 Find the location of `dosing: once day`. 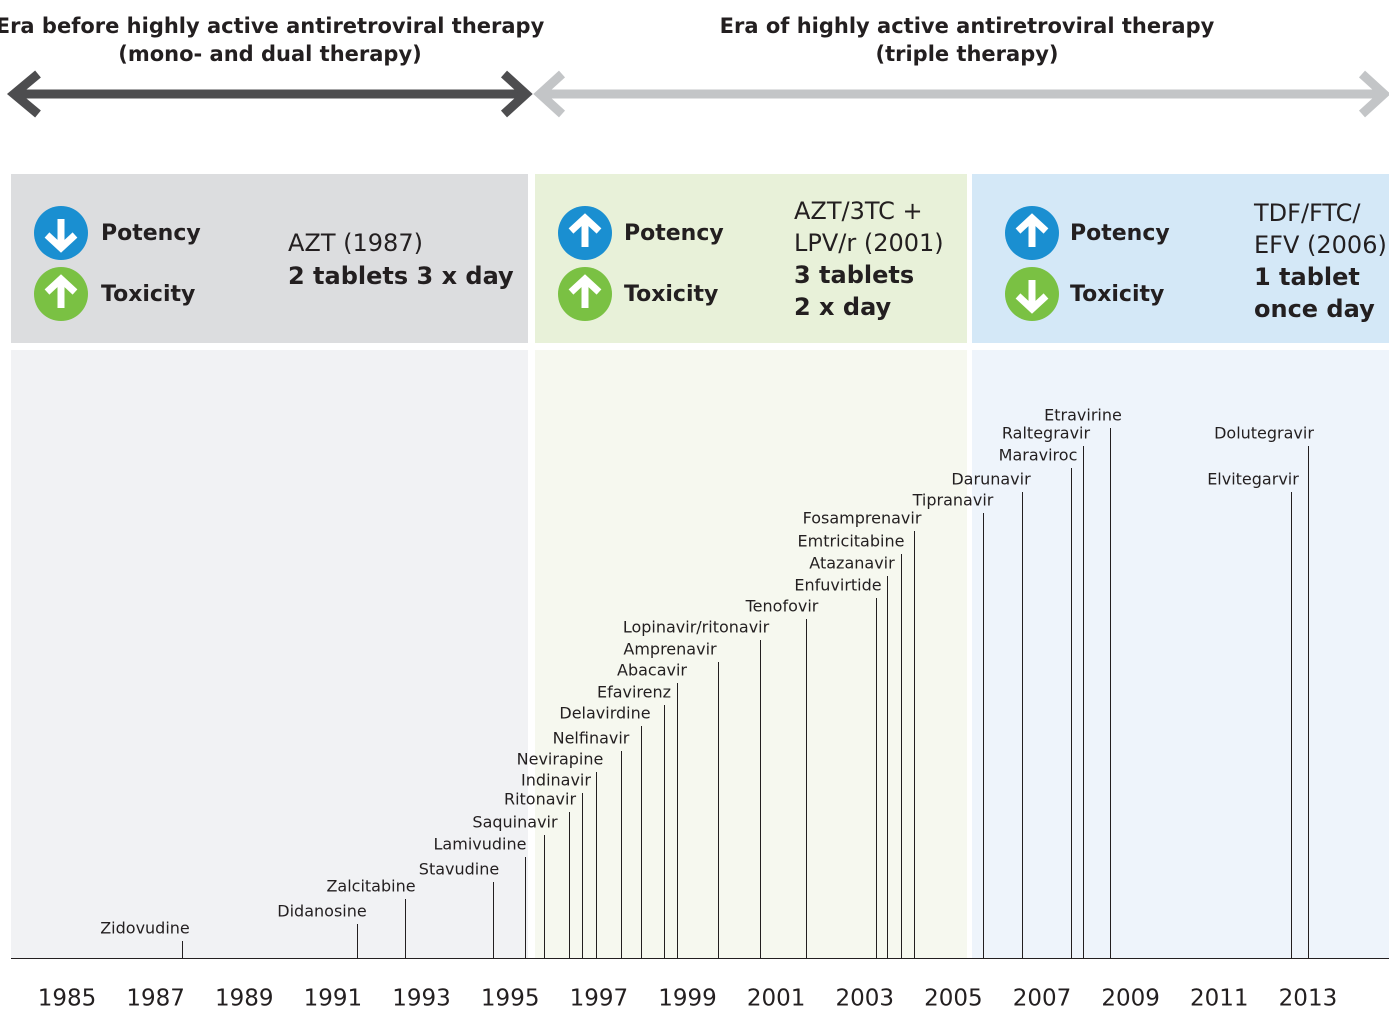

dosing: once day is located at coordinates (1314, 309).